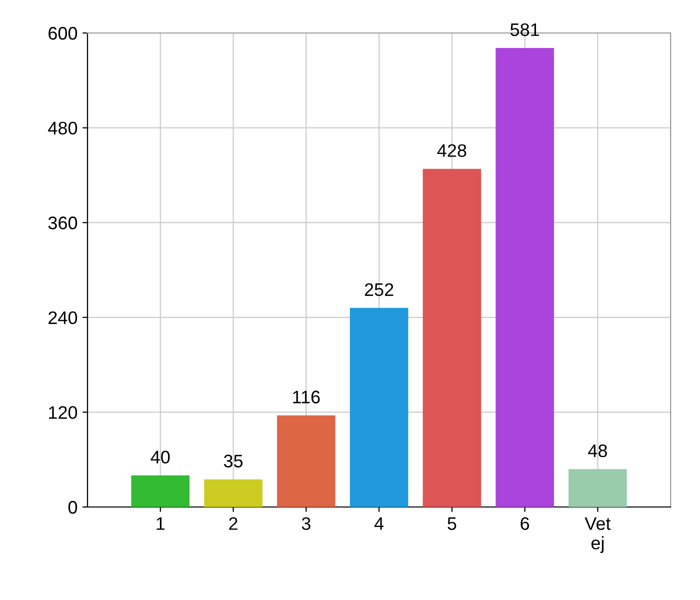 This screenshot has width=700, height=600. Describe the element at coordinates (160, 523) in the screenshot. I see `x-tick-label: 1` at that location.